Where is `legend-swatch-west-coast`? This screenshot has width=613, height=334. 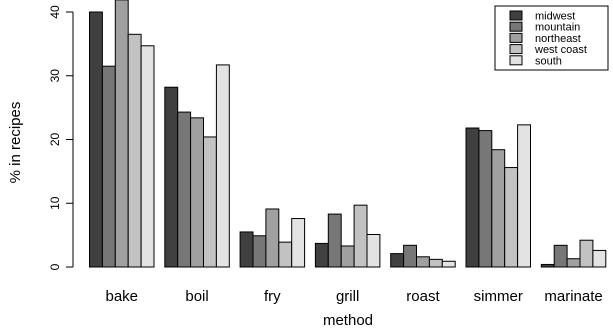 legend-swatch-west-coast is located at coordinates (516, 49).